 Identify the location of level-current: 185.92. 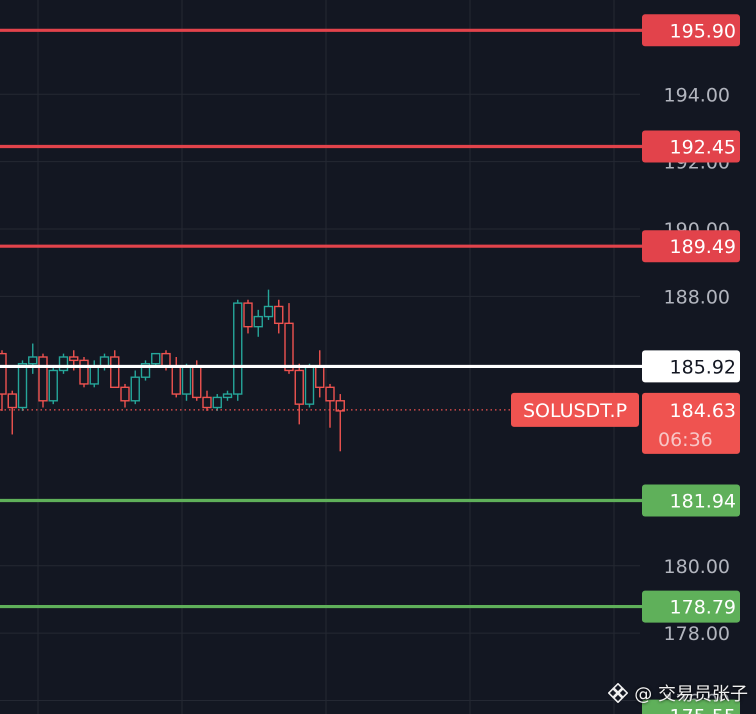
(370, 366).